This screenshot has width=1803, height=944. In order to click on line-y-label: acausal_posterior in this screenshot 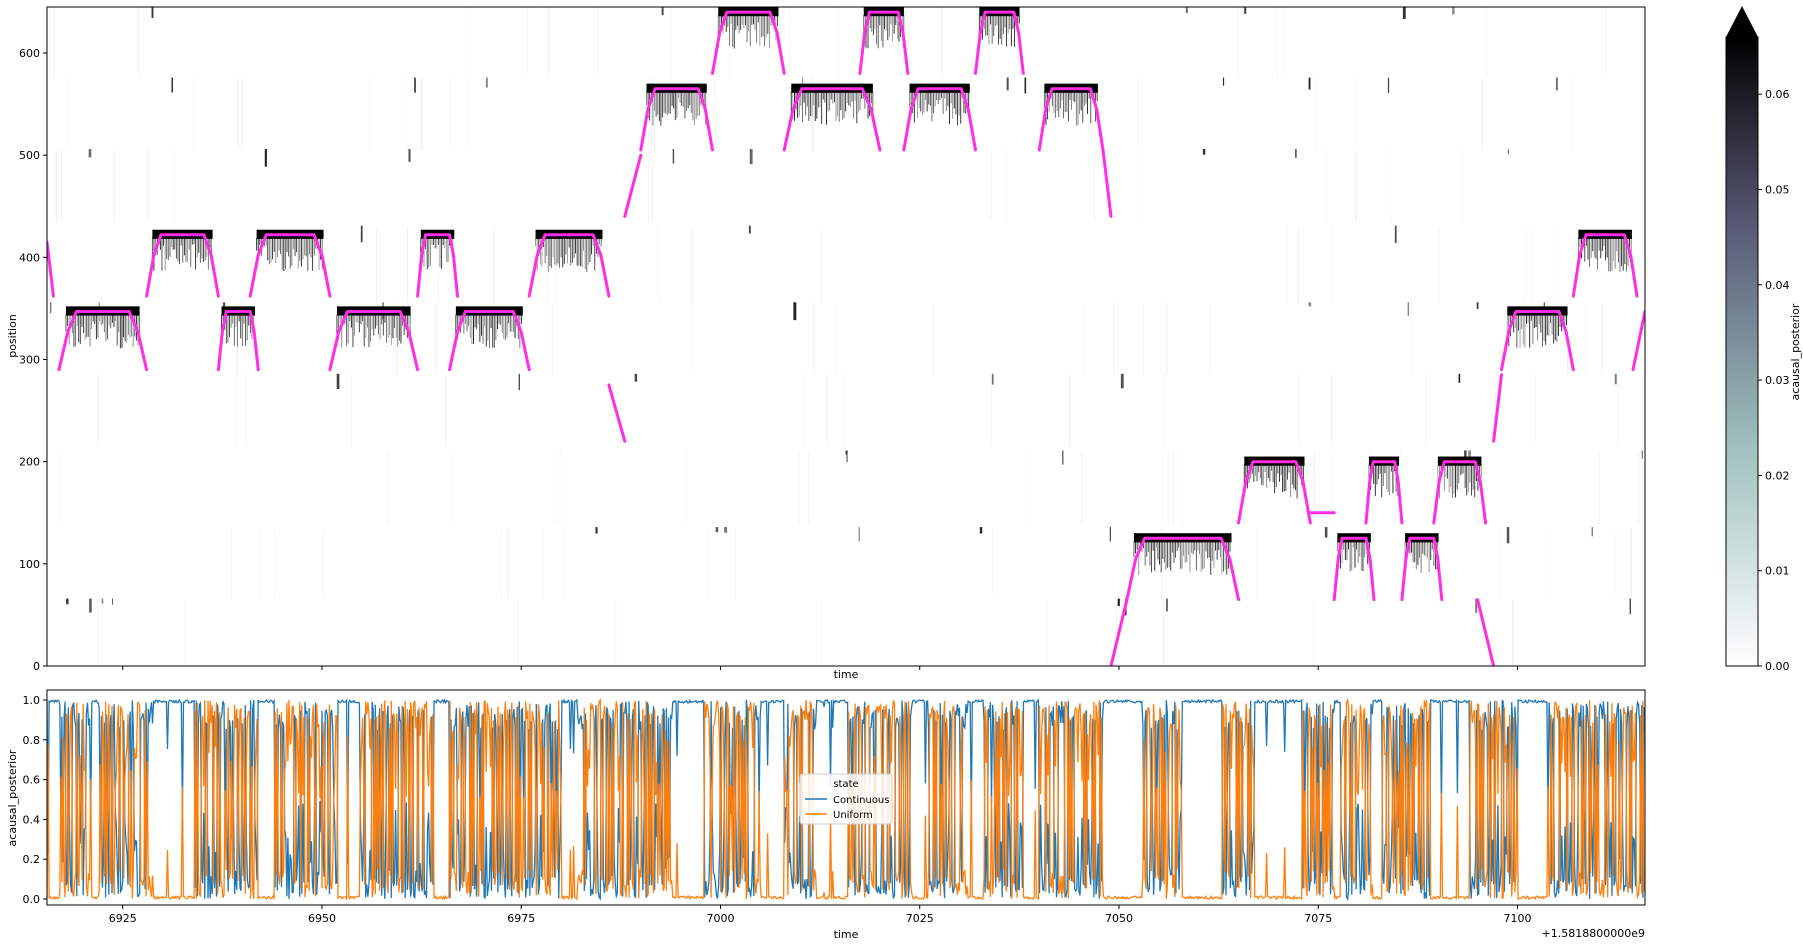, I will do `click(12, 797)`.